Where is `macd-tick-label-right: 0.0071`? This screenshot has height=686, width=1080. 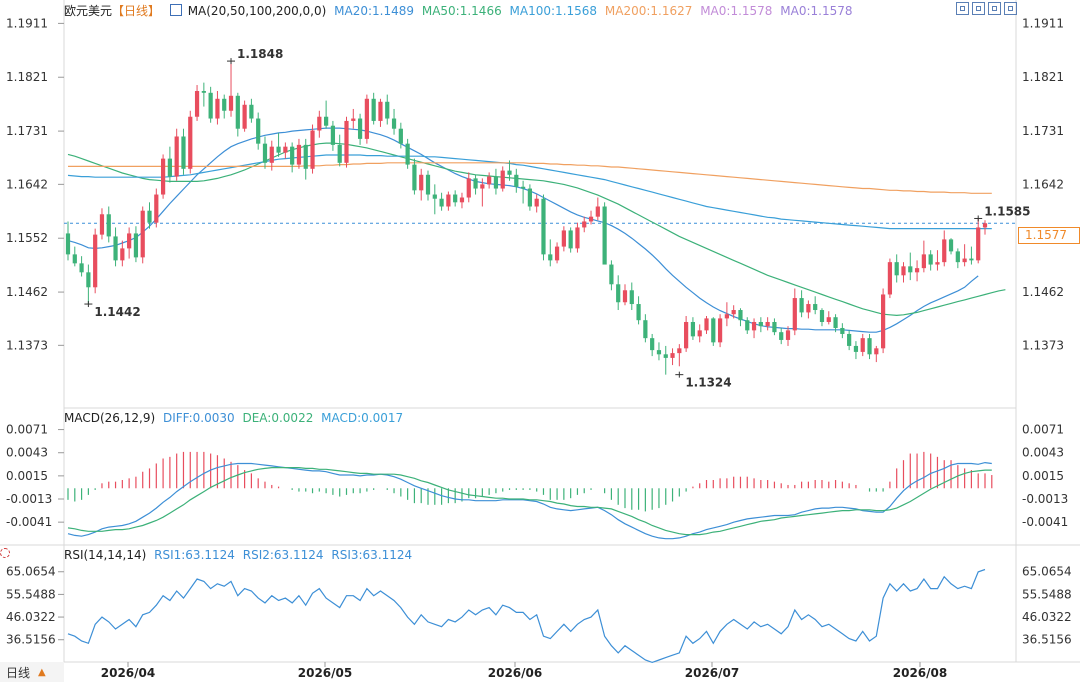 macd-tick-label-right: 0.0071 is located at coordinates (1043, 430).